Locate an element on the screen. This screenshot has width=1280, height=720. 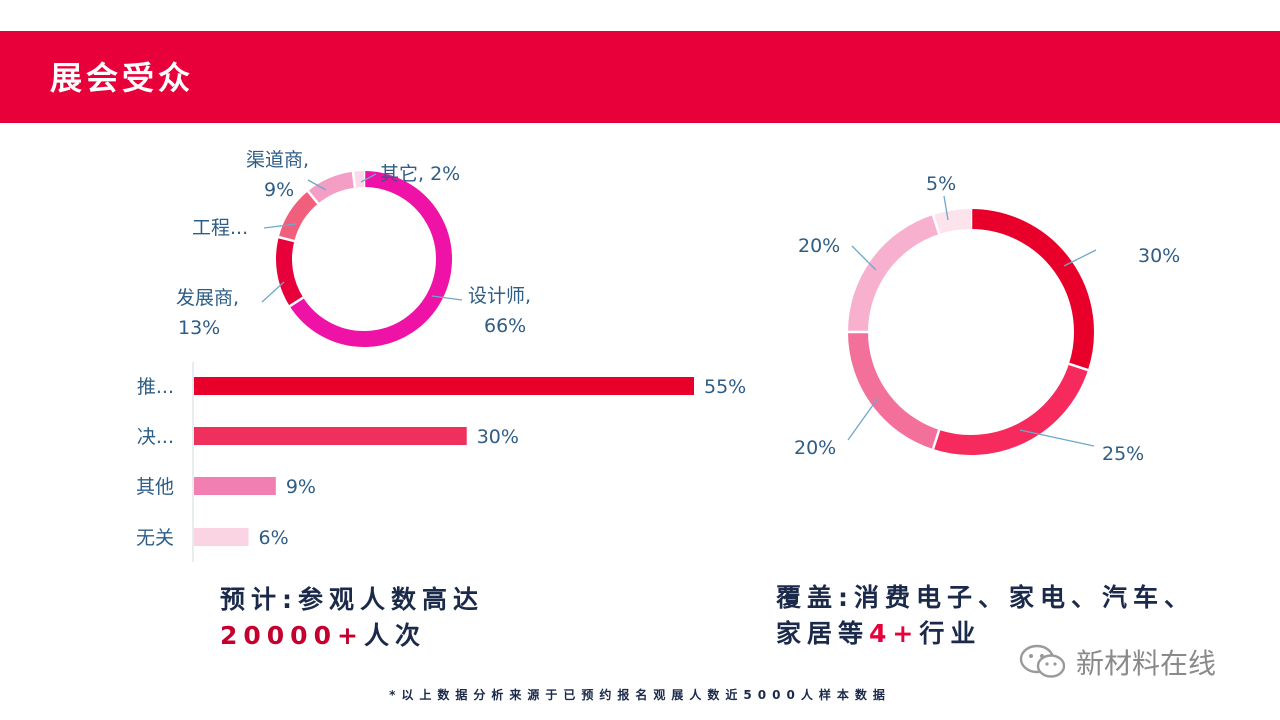
visitor-count-suffix: 人次 is located at coordinates (394, 635).